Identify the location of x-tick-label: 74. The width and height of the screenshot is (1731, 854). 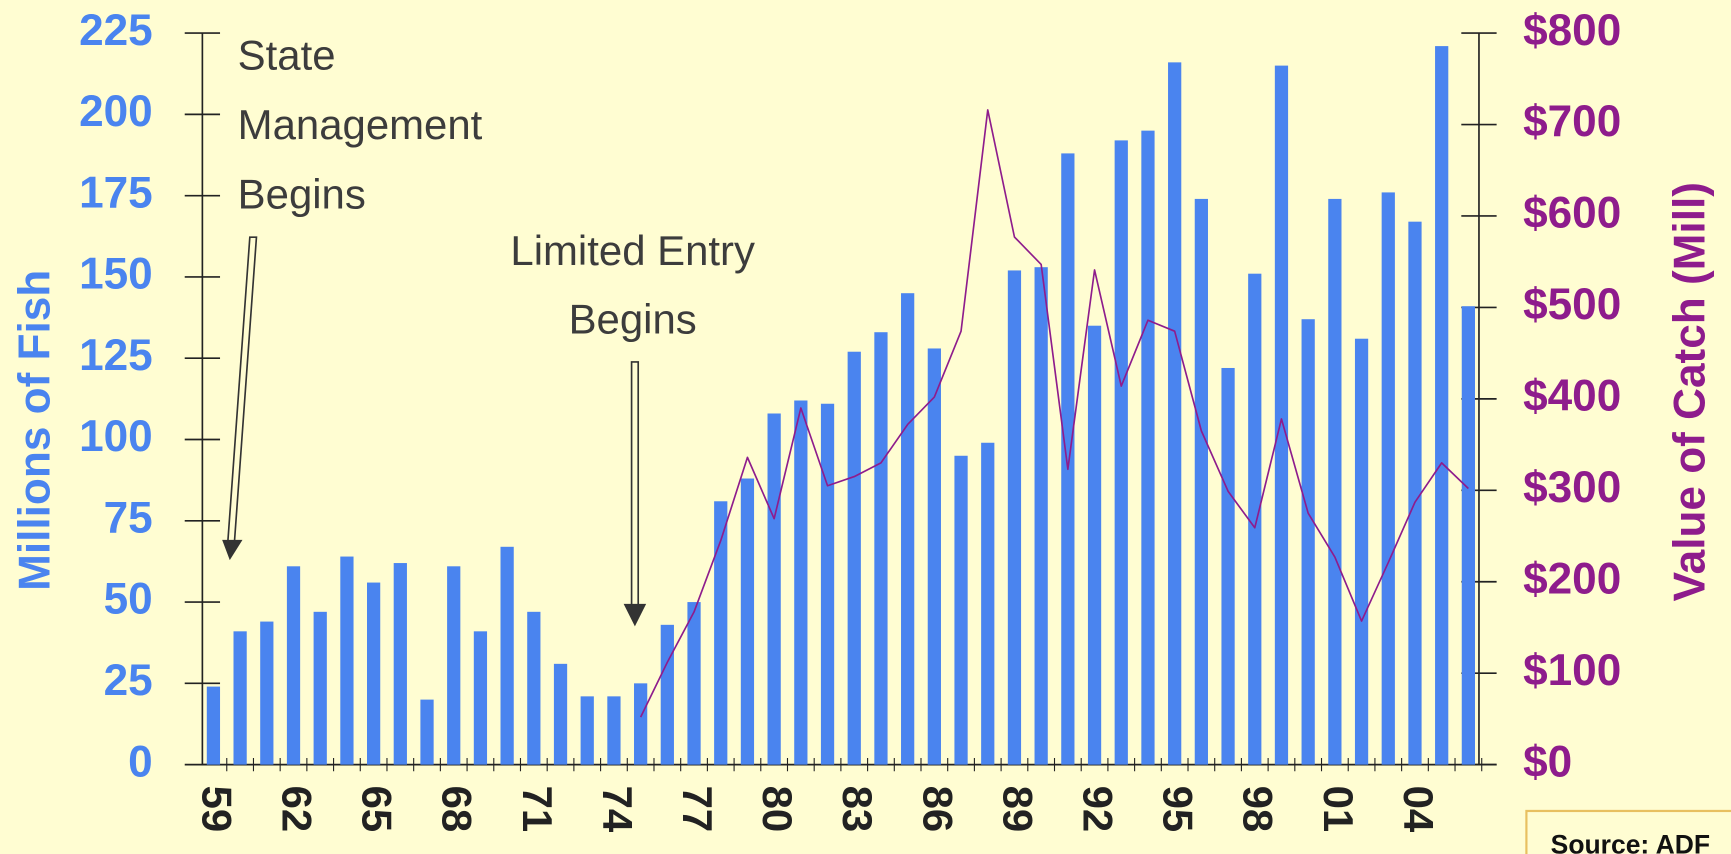
(617, 809).